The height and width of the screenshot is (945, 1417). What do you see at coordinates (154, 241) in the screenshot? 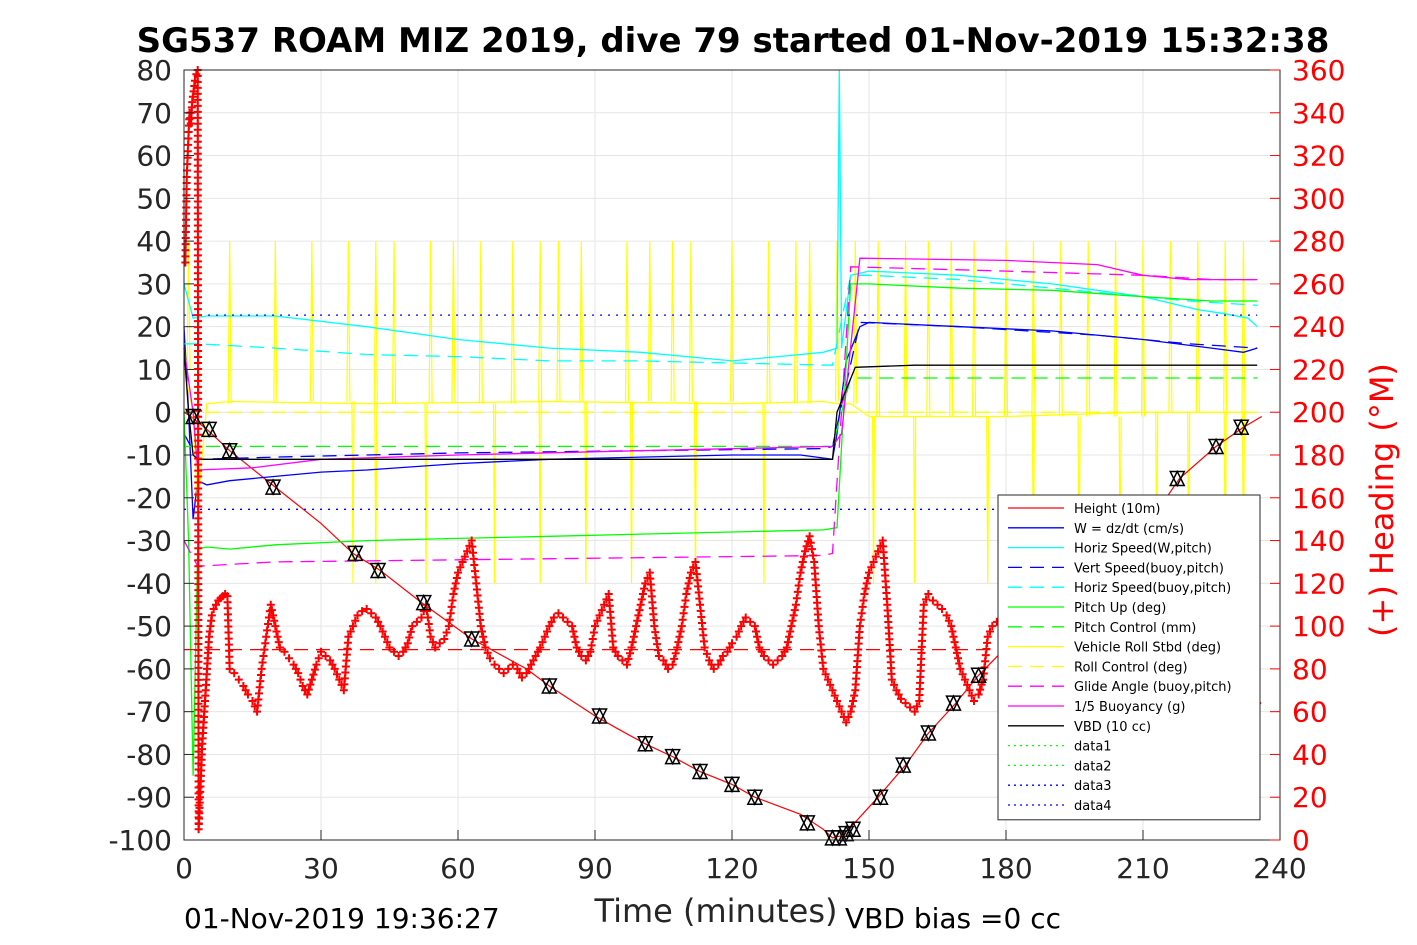
I see `y-tick-label-left: 40` at bounding box center [154, 241].